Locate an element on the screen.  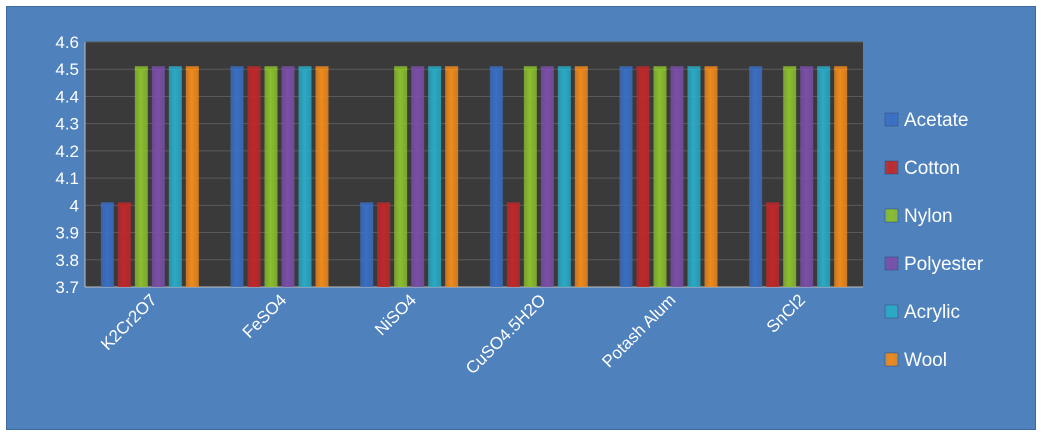
legend-label-cotton: Cotton is located at coordinates (932, 168).